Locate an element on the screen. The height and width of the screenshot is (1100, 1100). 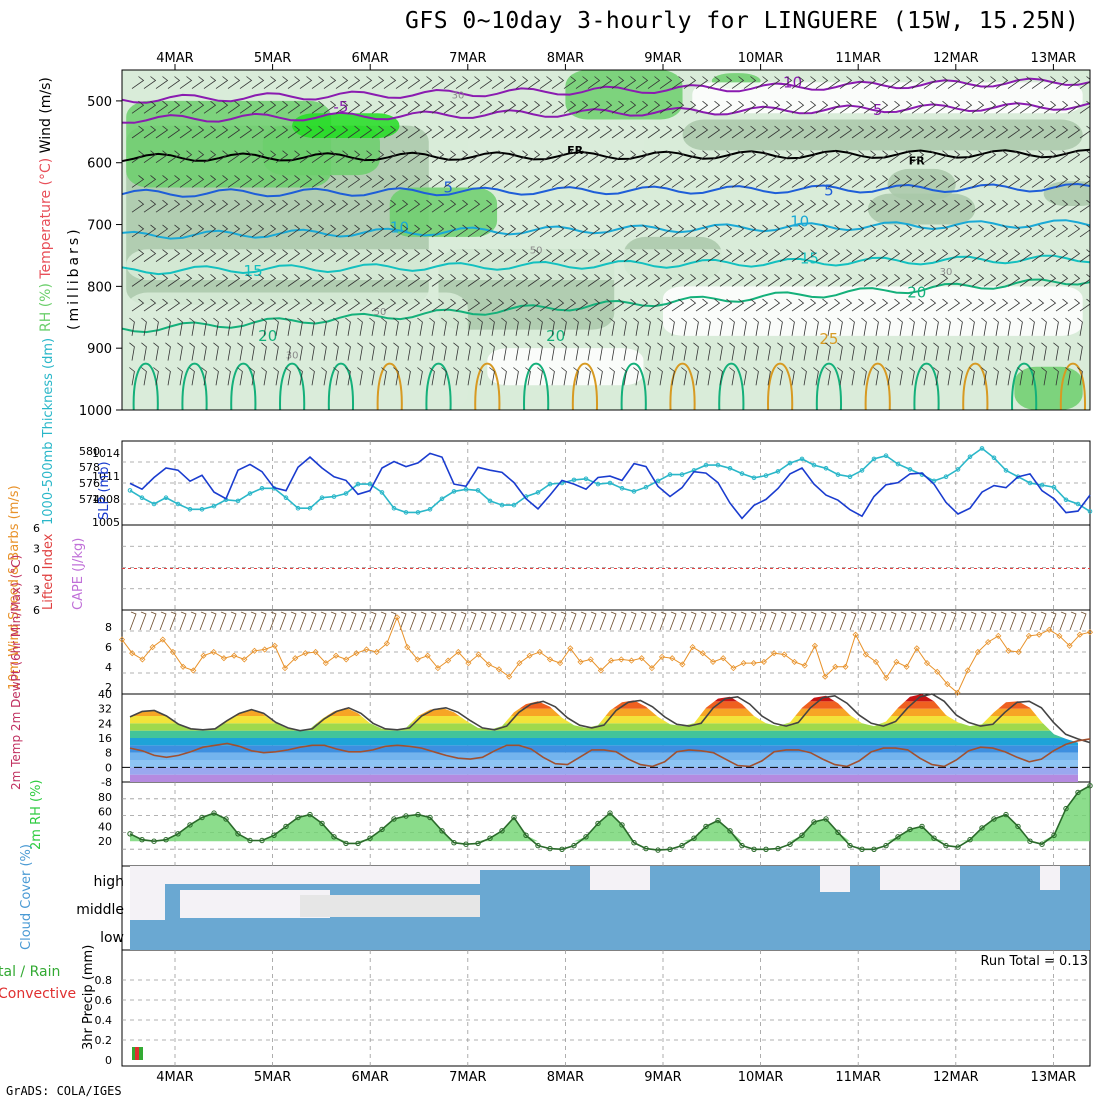
isotherm-label: 15 is located at coordinates (809, 259).